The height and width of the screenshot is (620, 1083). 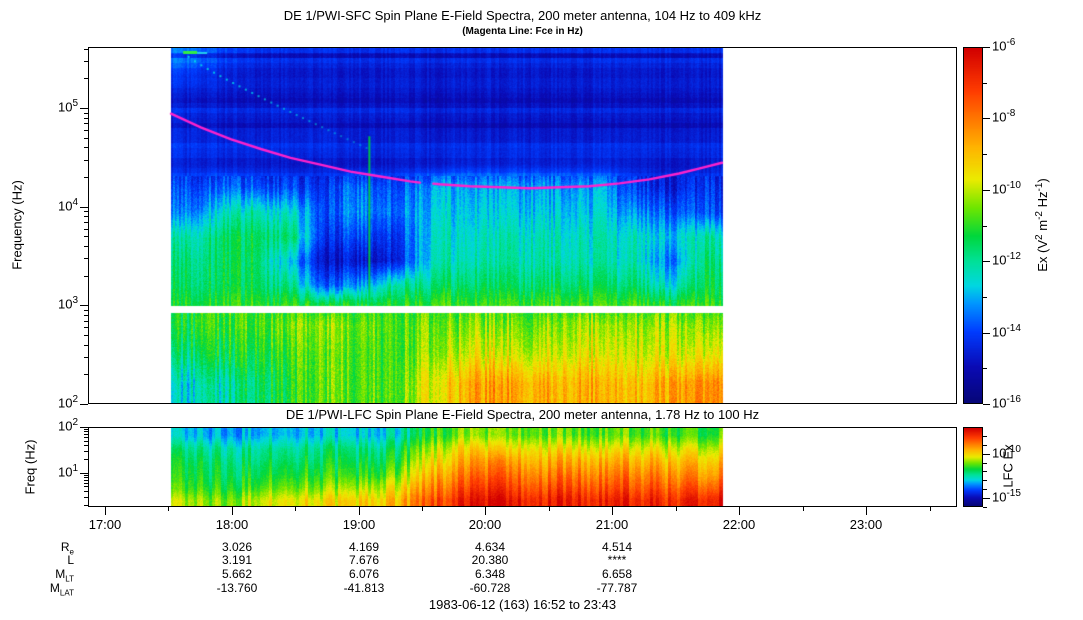 I want to click on time-tick-label: 22:00, so click(x=739, y=524).